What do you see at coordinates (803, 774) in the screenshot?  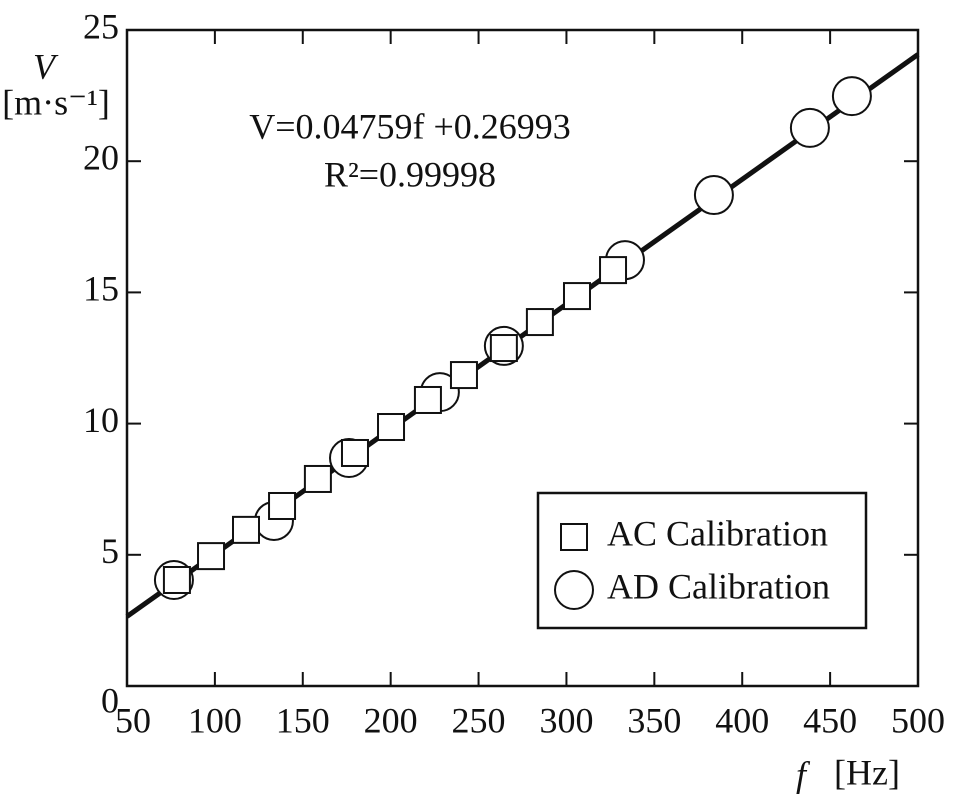 I see `x-axis-symbol: f` at bounding box center [803, 774].